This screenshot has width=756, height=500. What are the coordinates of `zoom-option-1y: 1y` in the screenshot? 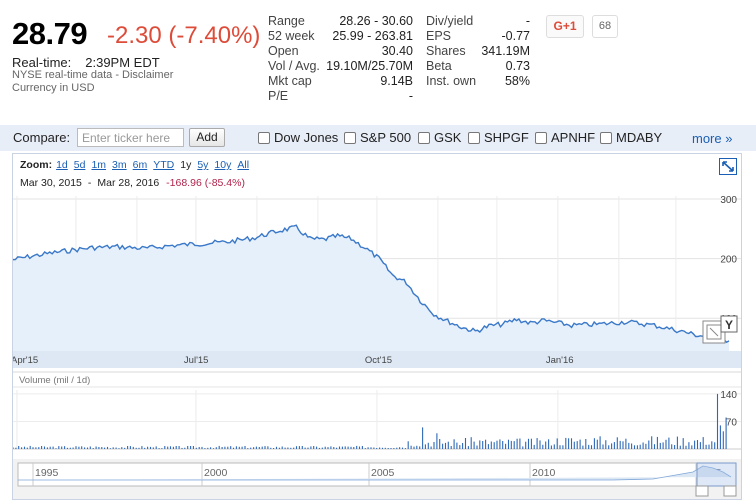 It's located at (186, 165).